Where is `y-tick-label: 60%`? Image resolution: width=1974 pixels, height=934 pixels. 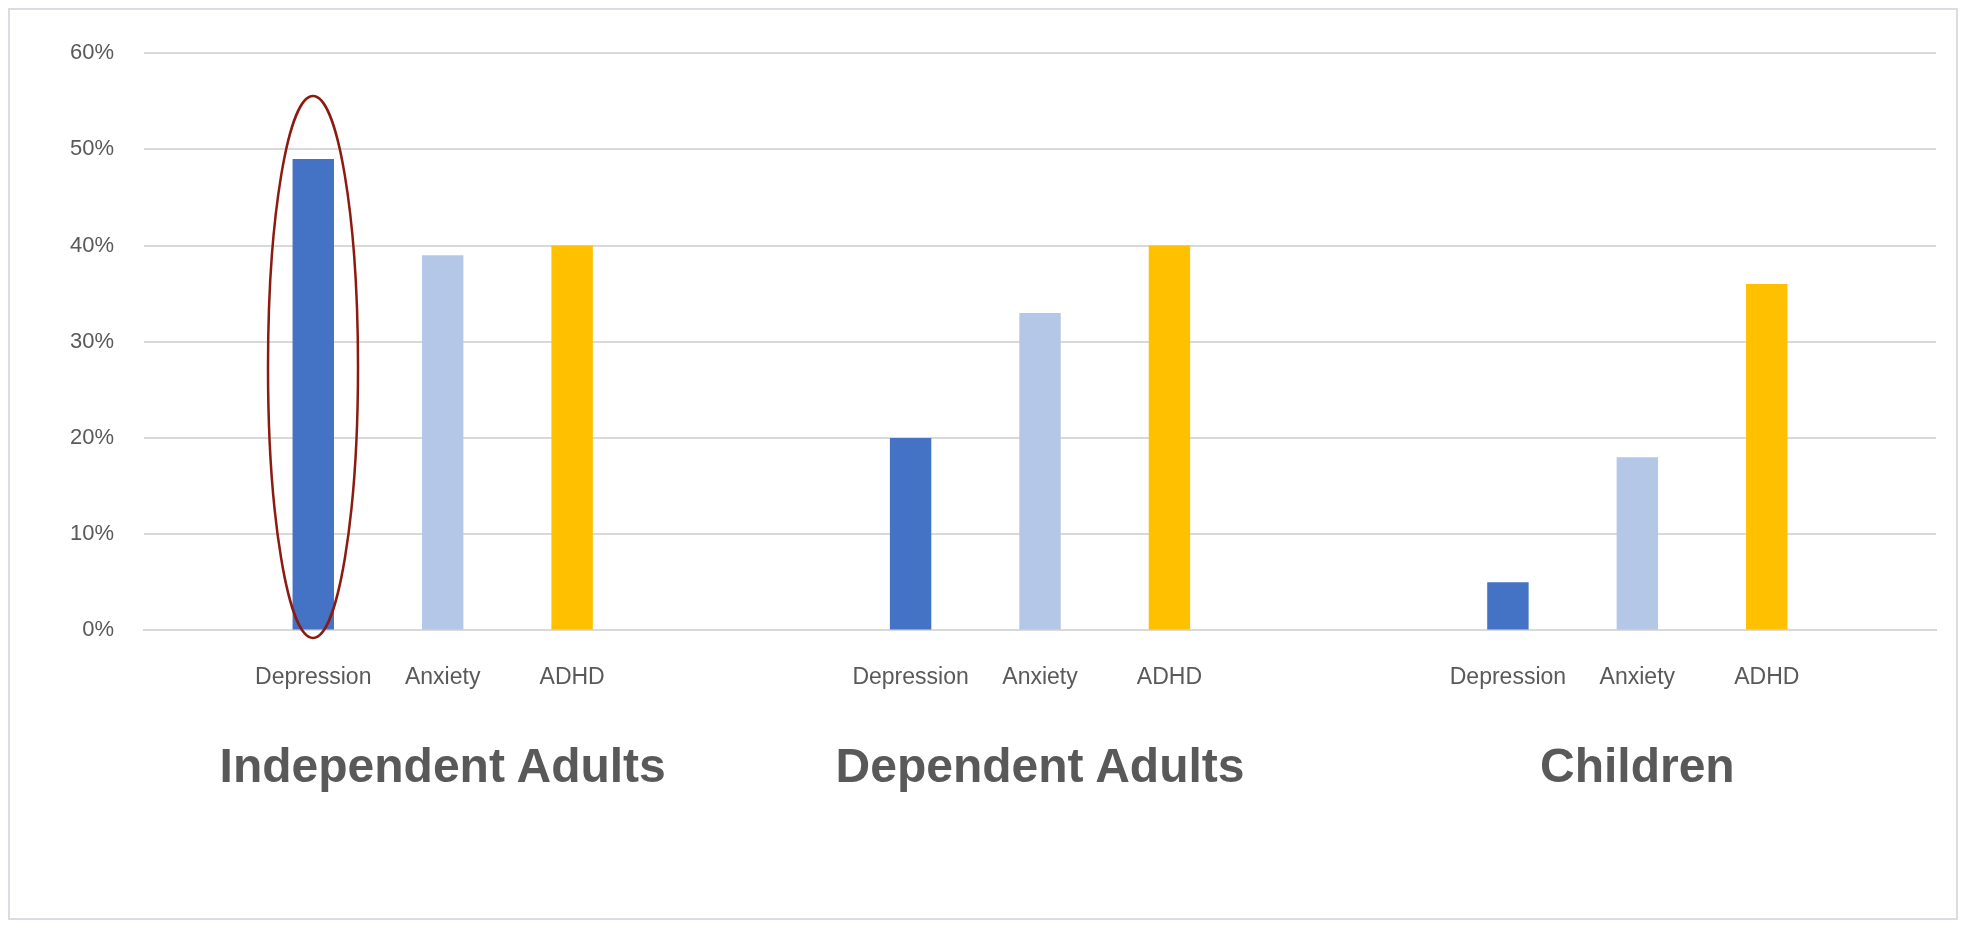
y-tick-label: 60% is located at coordinates (92, 52).